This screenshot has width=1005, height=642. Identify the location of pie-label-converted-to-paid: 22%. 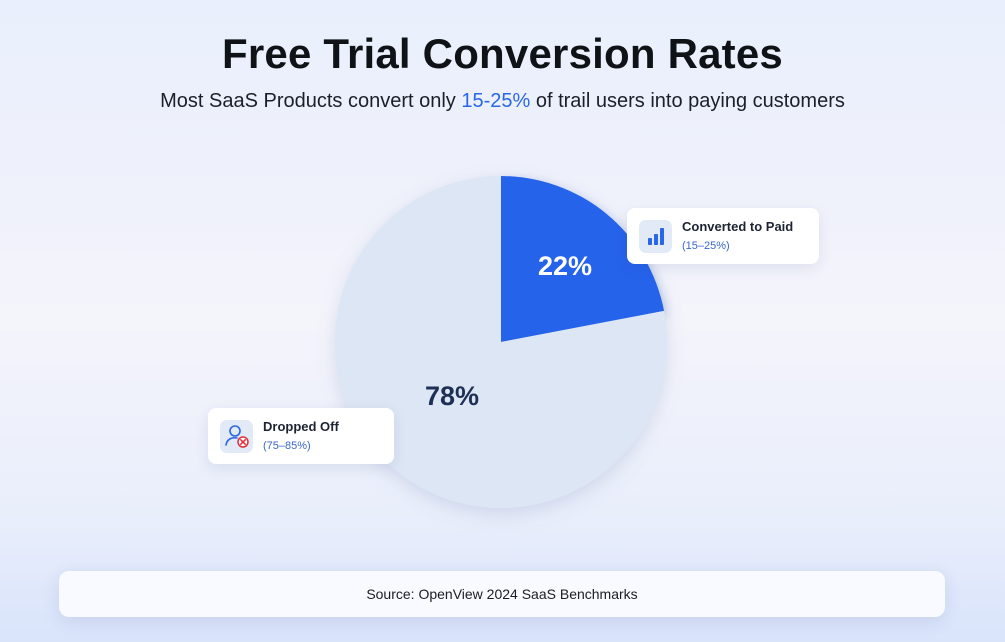
(565, 266).